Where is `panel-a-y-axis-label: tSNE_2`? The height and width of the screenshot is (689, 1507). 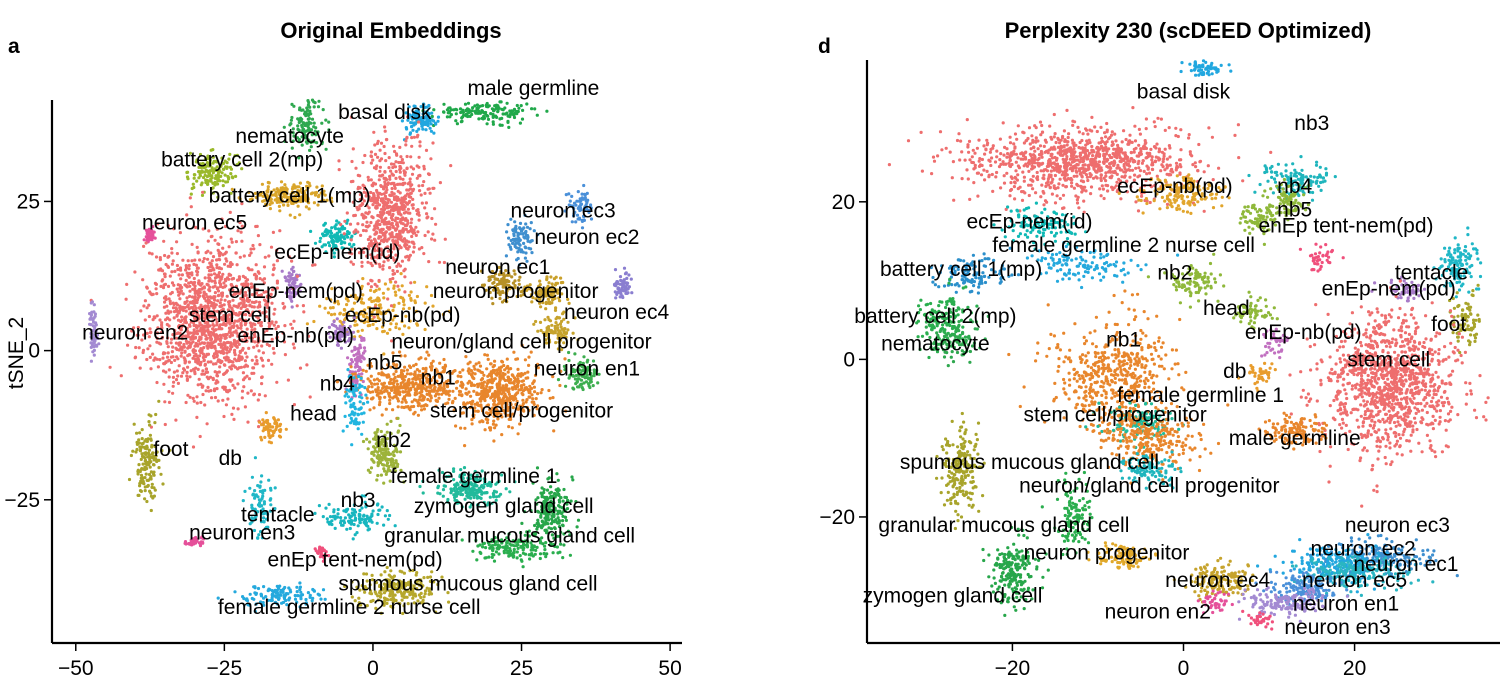 panel-a-y-axis-label: tSNE_2 is located at coordinates (16, 353).